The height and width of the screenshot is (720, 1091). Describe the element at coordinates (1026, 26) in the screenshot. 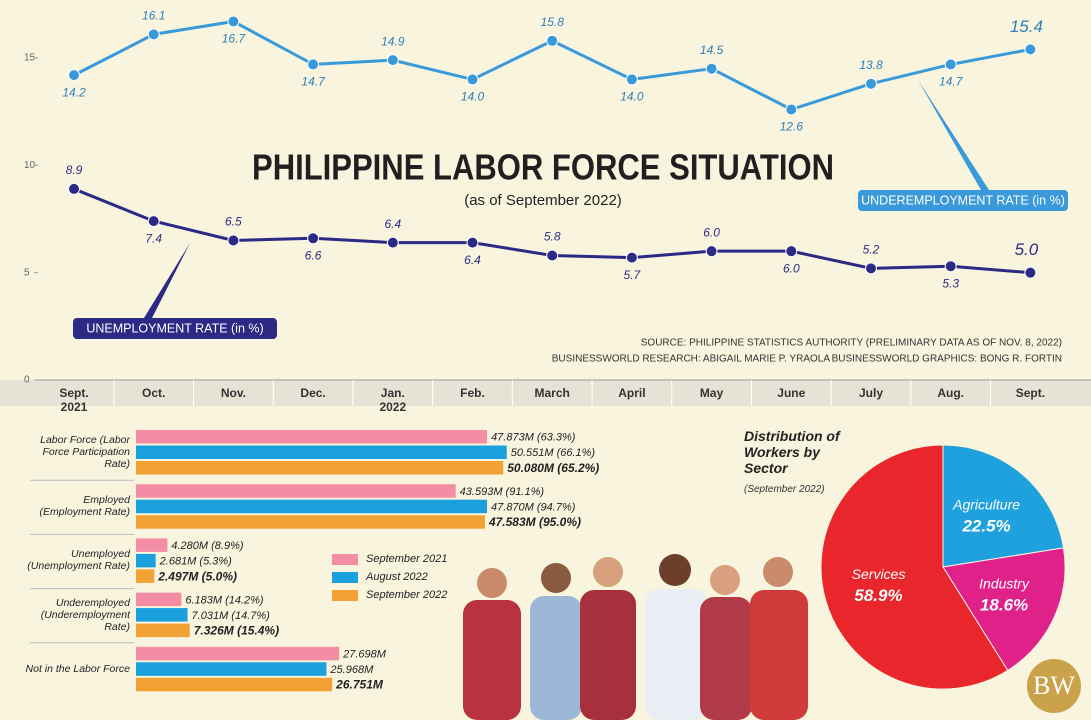

I see `data-label: 15.4` at that location.